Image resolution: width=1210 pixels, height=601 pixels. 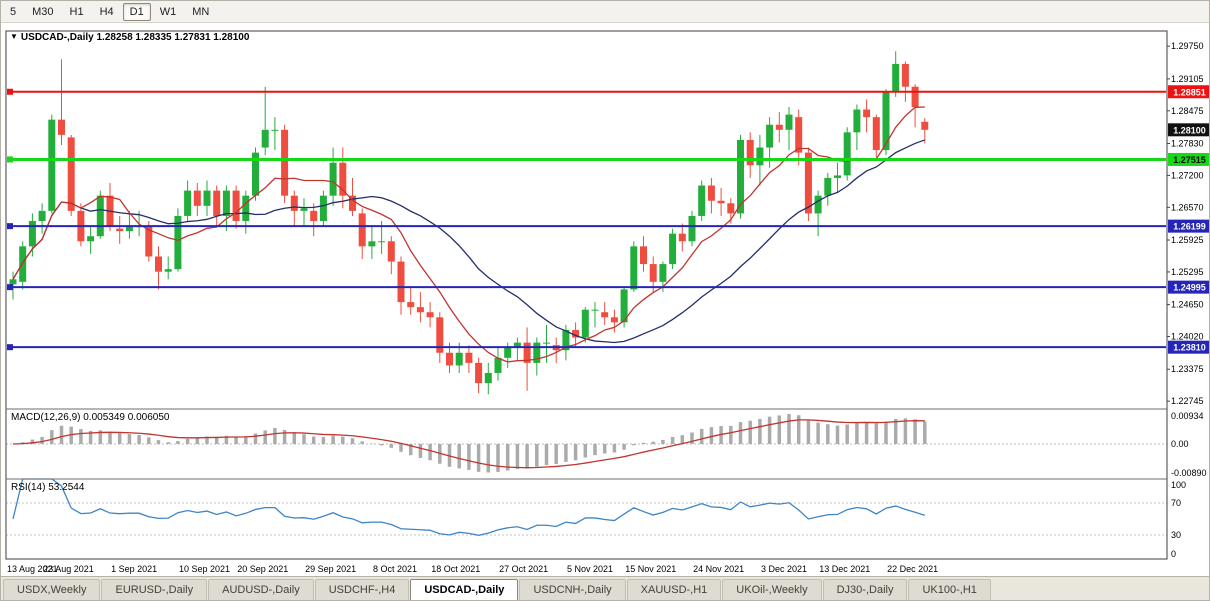 I want to click on chart-tab-usdcnh-daily: USDCNH-,Daily, so click(x=572, y=589).